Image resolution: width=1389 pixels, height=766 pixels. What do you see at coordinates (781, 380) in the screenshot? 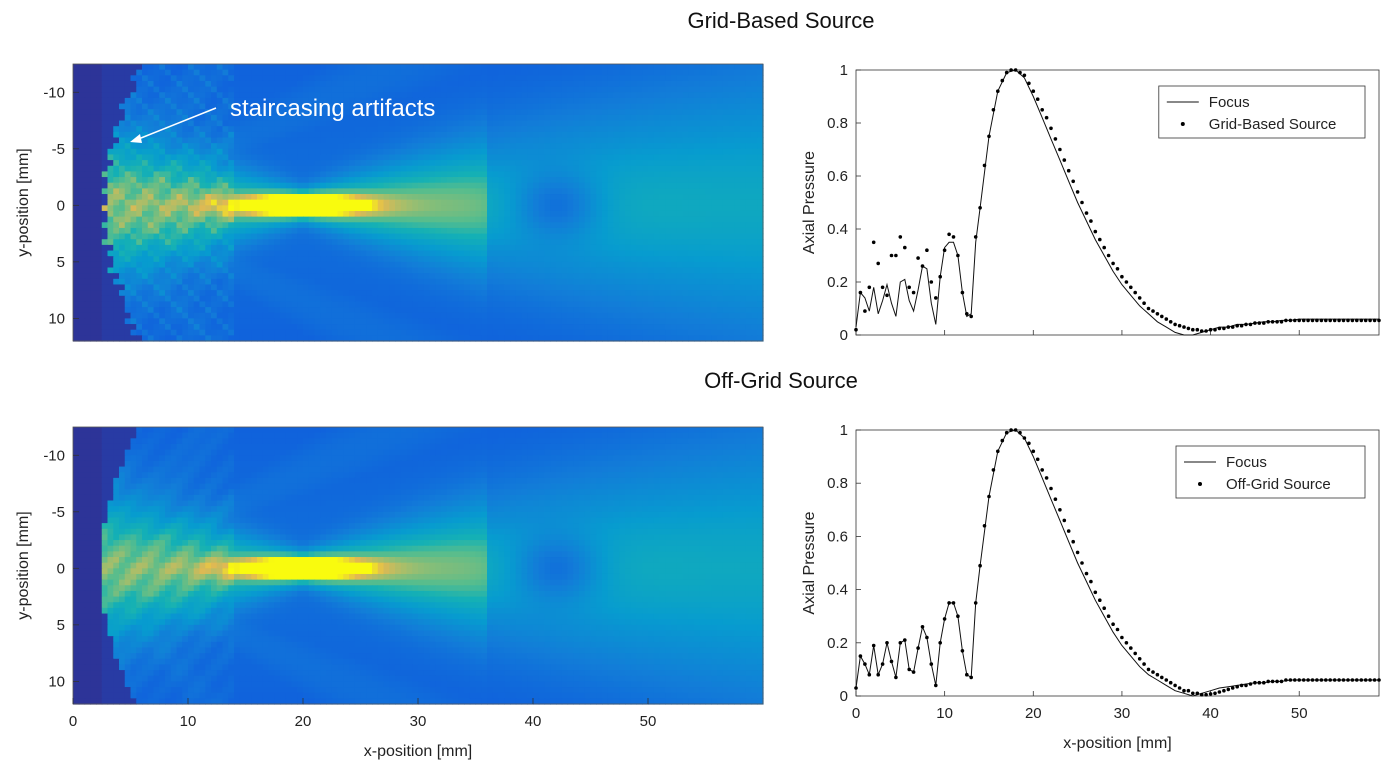
I see `section-title-offgrid: Off-Grid Source` at bounding box center [781, 380].